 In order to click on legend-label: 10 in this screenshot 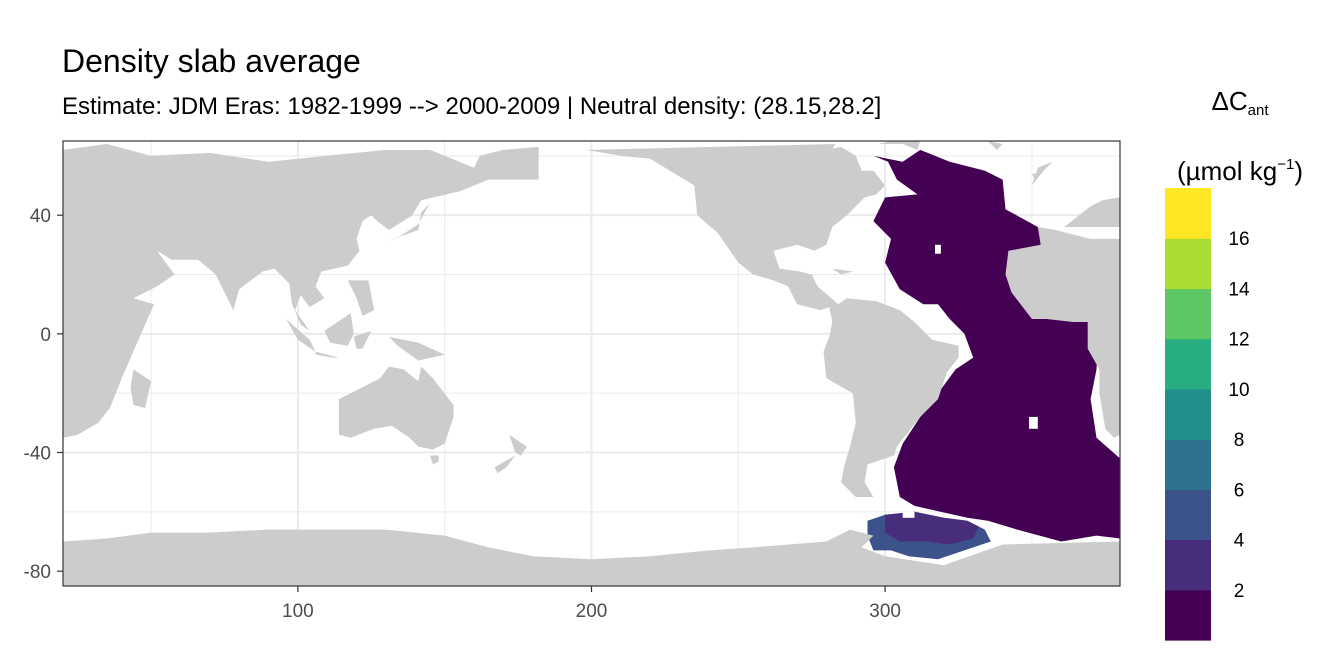, I will do `click(1238, 390)`.